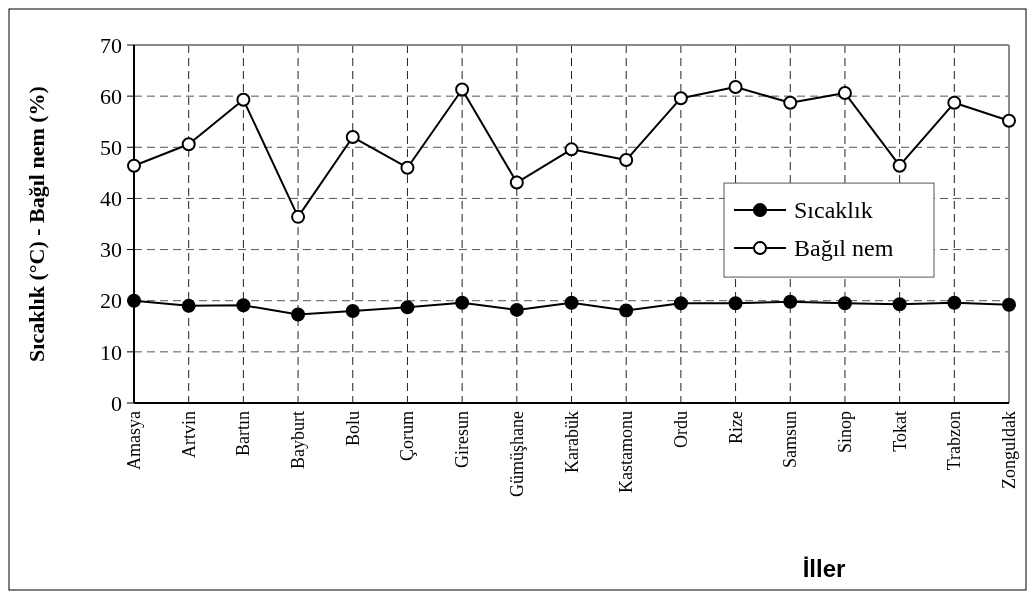 The image size is (1035, 599). What do you see at coordinates (844, 248) in the screenshot?
I see `legend-label: Bağıl nem` at bounding box center [844, 248].